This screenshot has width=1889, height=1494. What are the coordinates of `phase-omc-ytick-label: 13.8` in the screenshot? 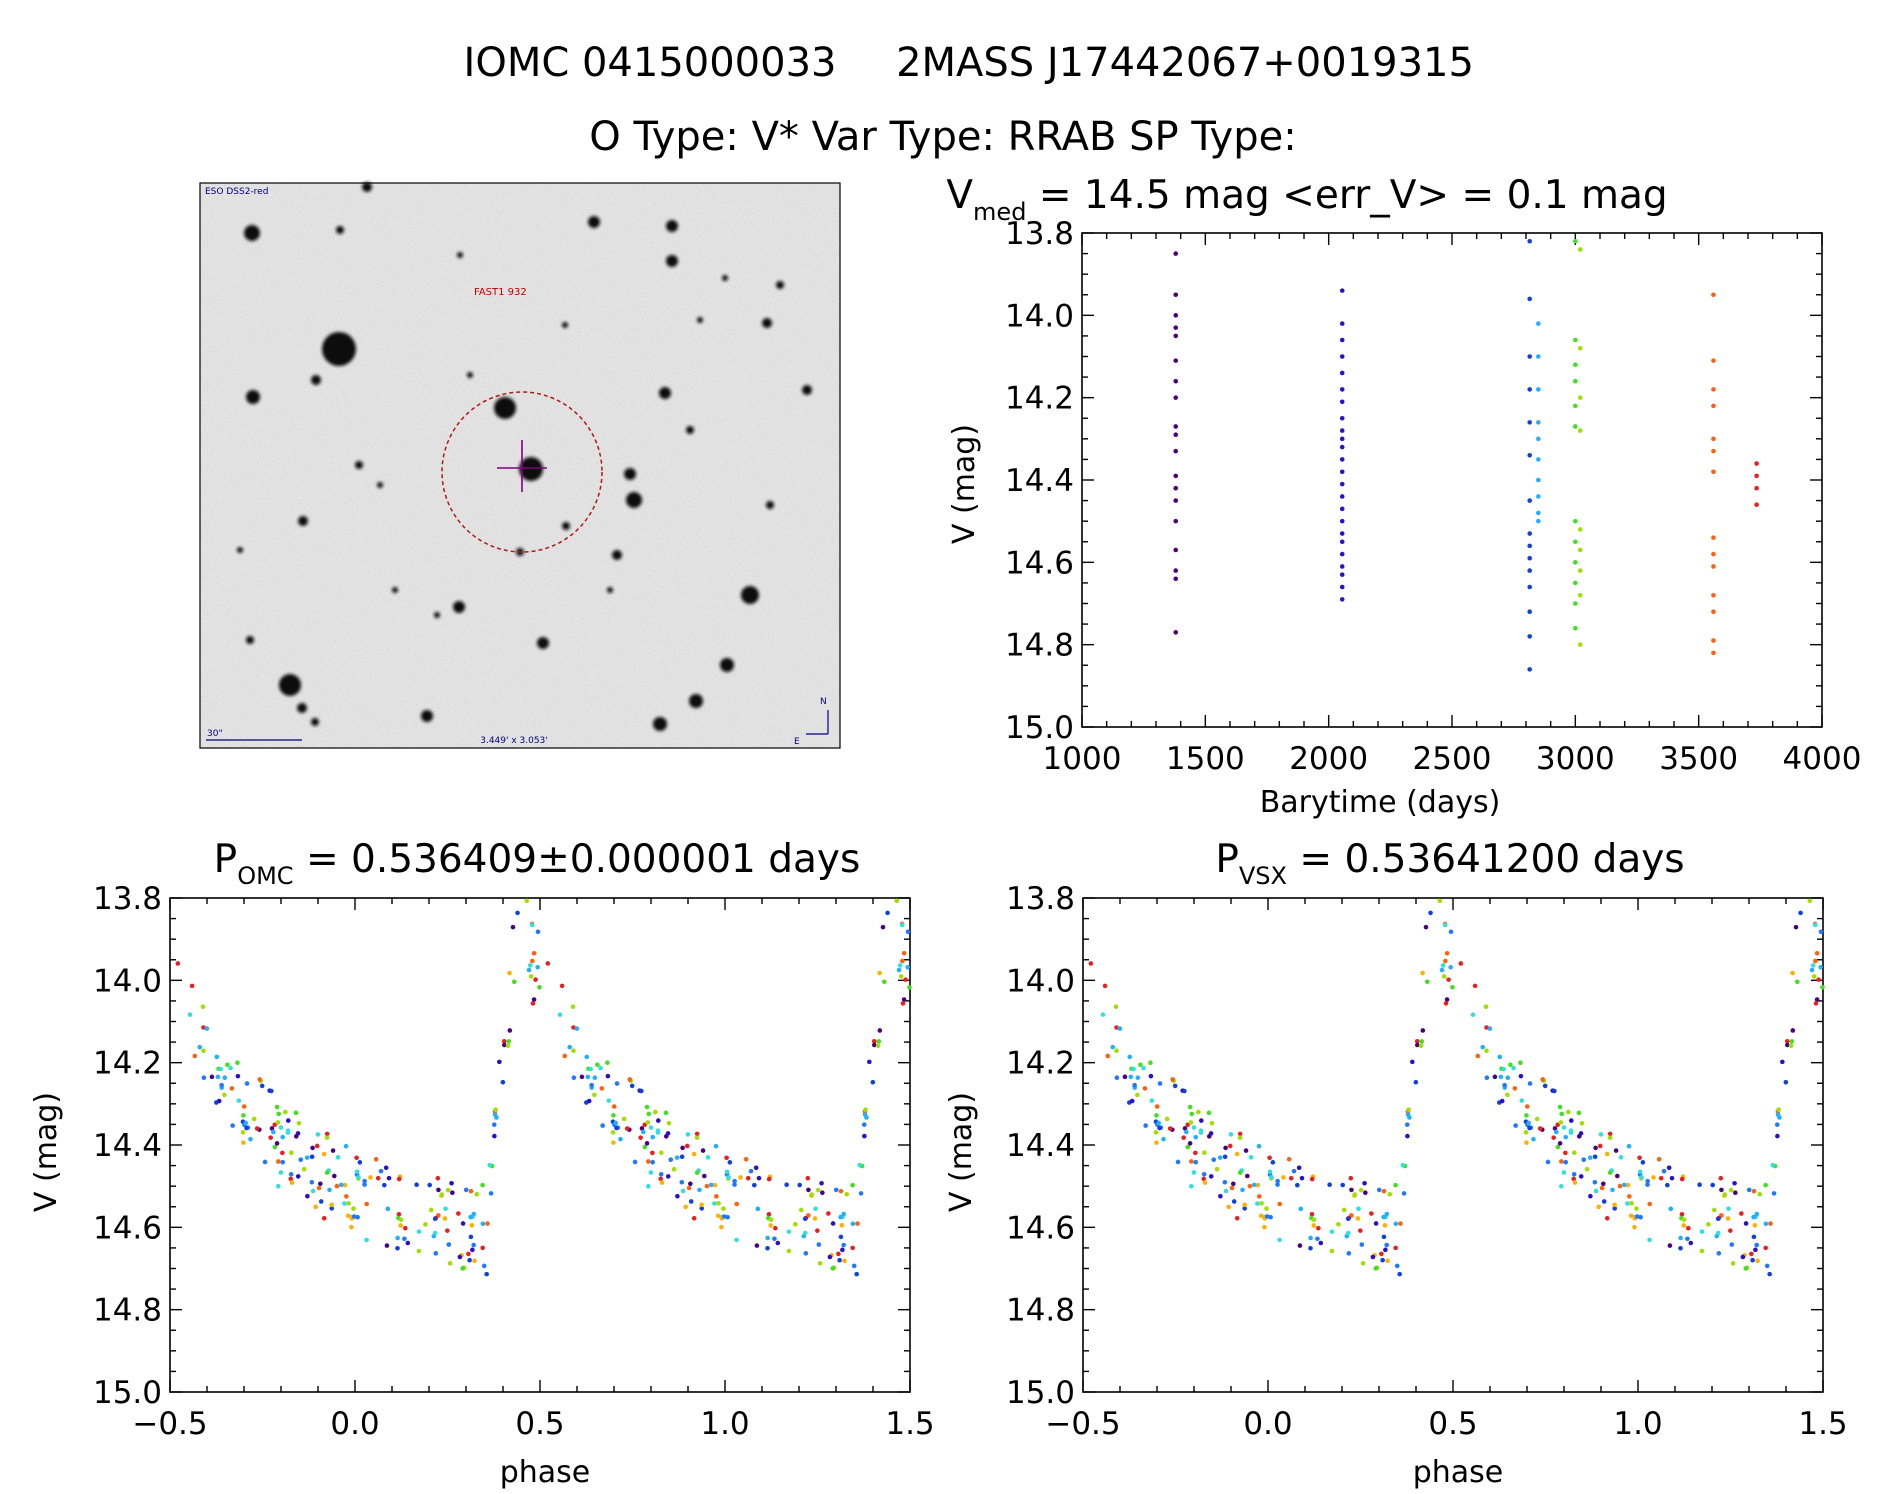 It's located at (127, 899).